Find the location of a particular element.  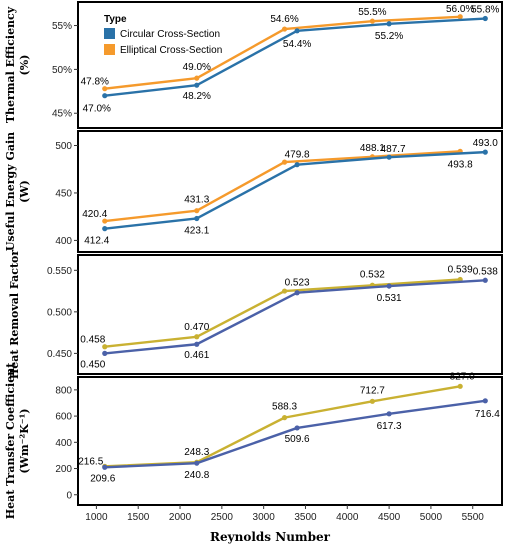

data-label: 431.3 is located at coordinates (196, 200).